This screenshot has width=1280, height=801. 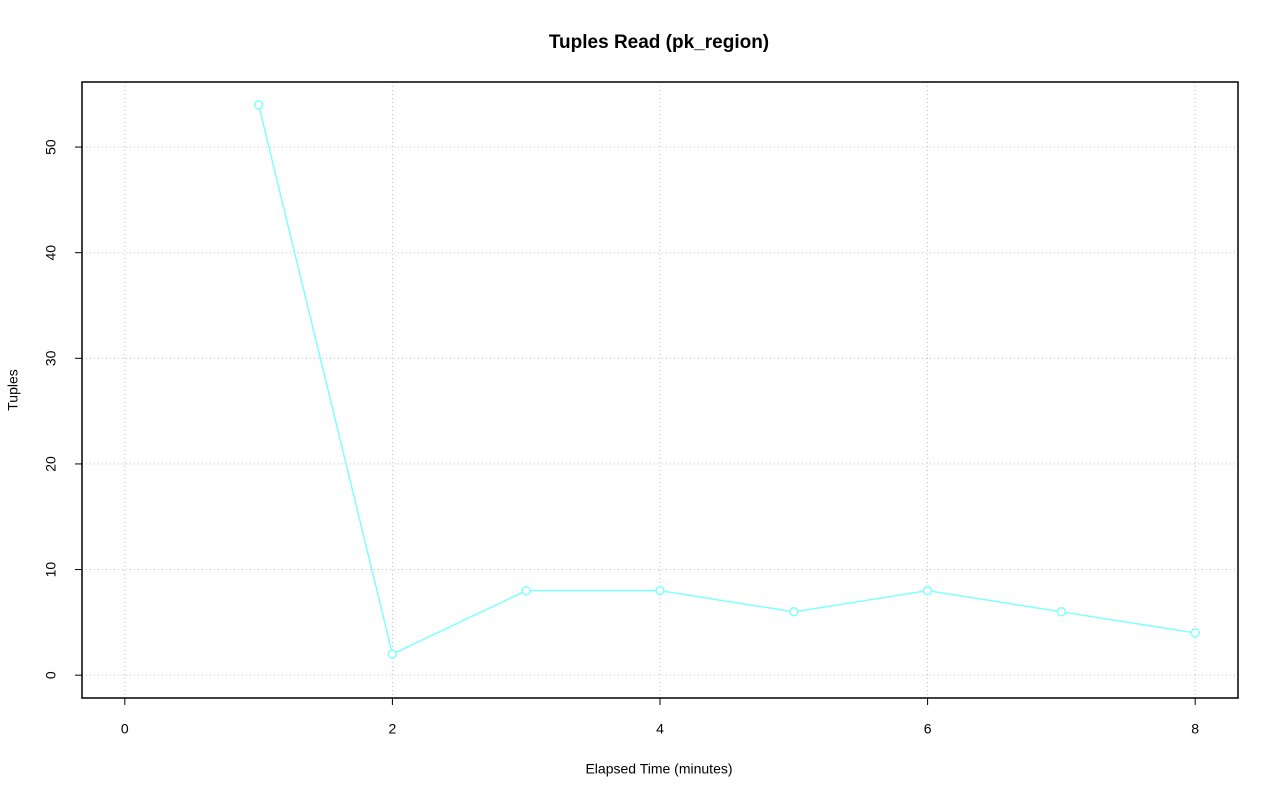 What do you see at coordinates (125, 729) in the screenshot?
I see `x-tick-label: 0` at bounding box center [125, 729].